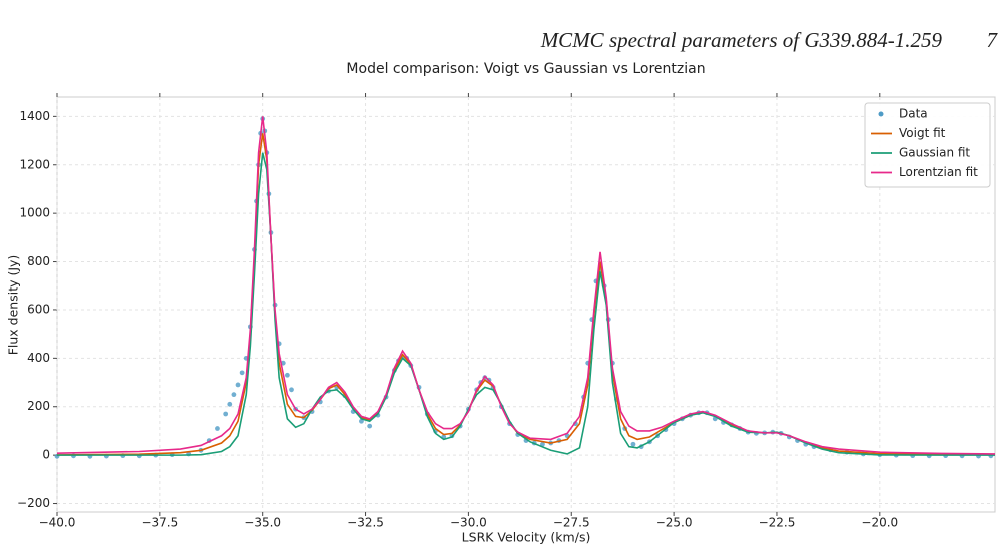 The height and width of the screenshot is (555, 1008). I want to click on y-tick-label: 600, so click(38, 309).